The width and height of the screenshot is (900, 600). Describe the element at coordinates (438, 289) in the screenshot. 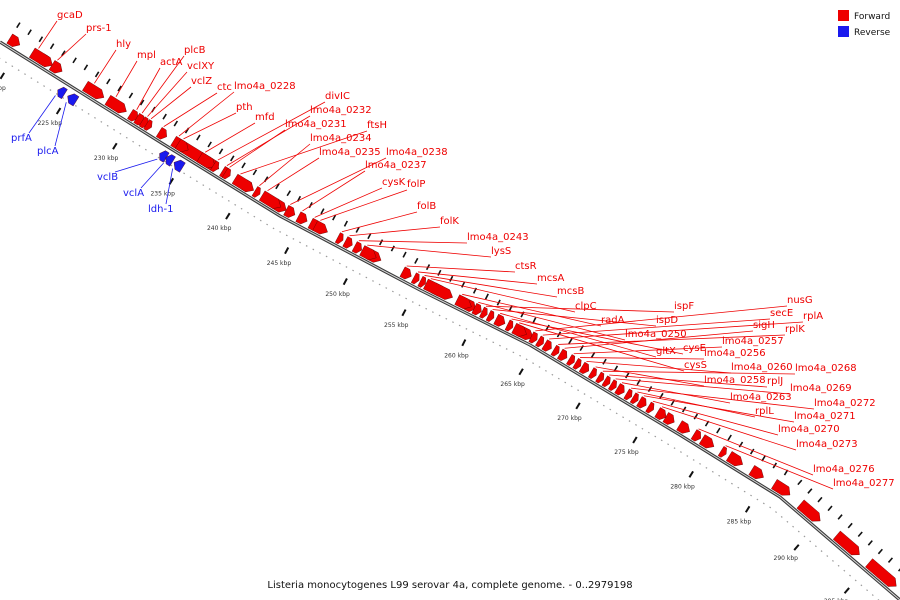

I see `gene-arrow-clpC` at that location.